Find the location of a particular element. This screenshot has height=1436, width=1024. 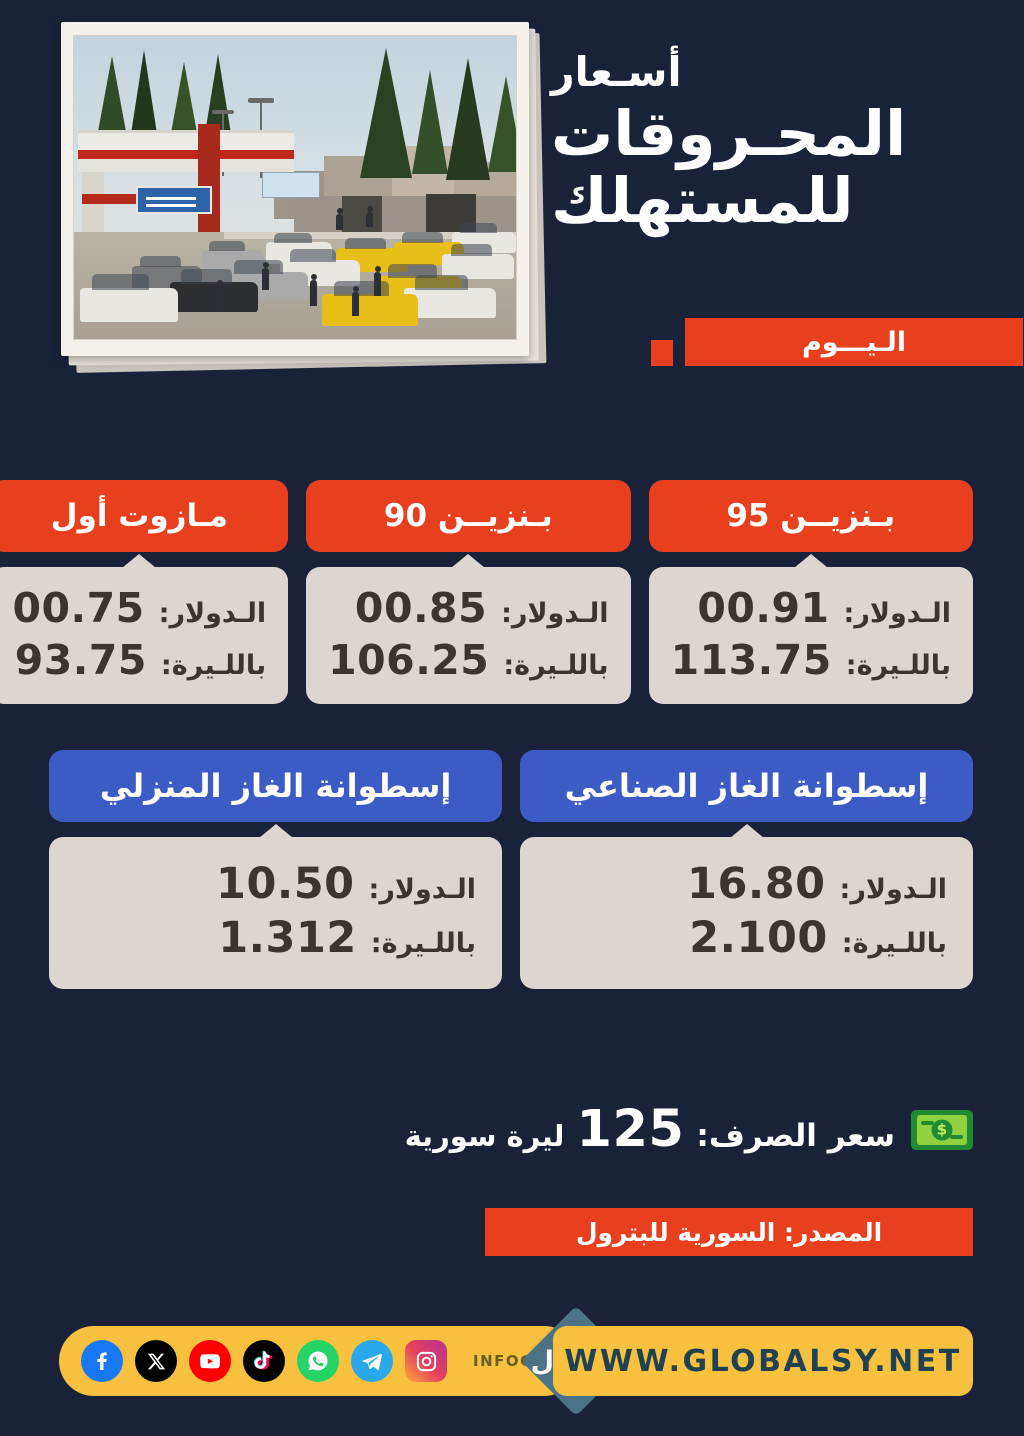

footer-website-bar: WWW.GLOBALSY.NET is located at coordinates (764, 1361).